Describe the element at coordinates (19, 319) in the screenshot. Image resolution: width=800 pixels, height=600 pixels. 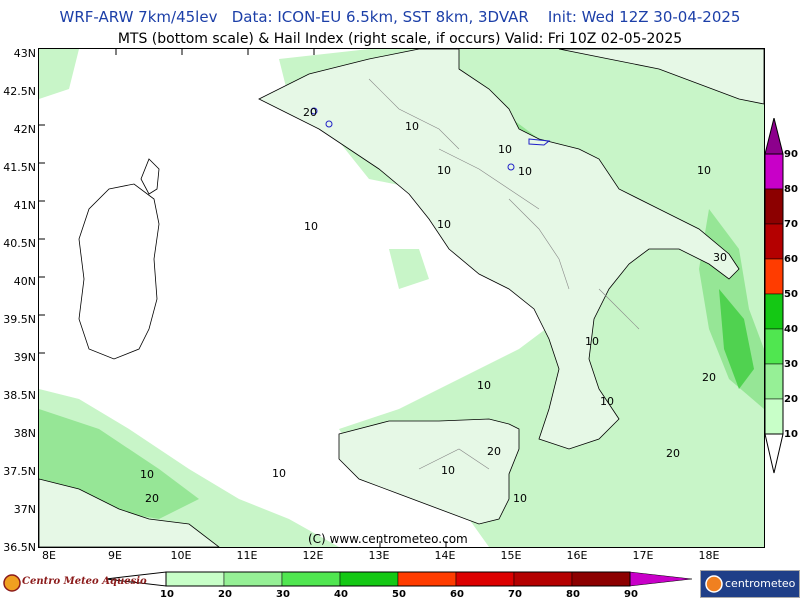
I see `lat-label: 39.5N` at that location.